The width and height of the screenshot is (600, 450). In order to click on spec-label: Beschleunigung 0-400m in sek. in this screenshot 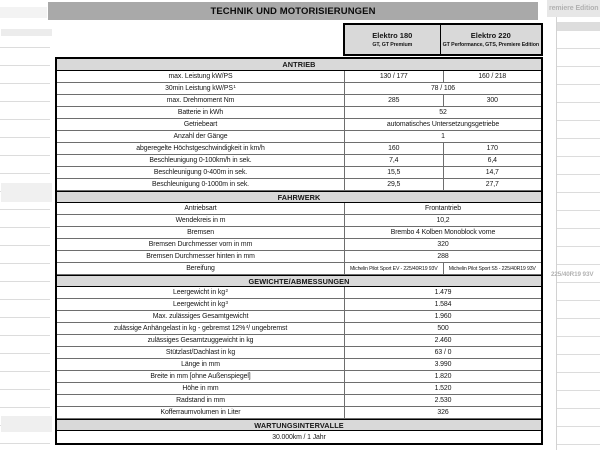, I will do `click(201, 172)`.